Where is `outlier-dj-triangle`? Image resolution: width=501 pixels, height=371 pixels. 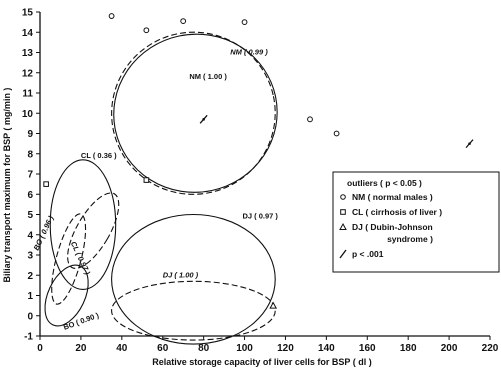 outlier-dj-triangle is located at coordinates (273, 305).